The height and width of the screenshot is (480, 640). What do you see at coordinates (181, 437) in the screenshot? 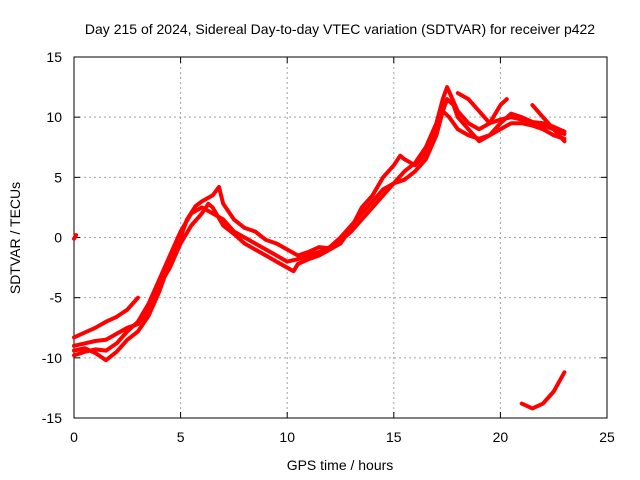
I see `x-tick-label: 5` at bounding box center [181, 437].